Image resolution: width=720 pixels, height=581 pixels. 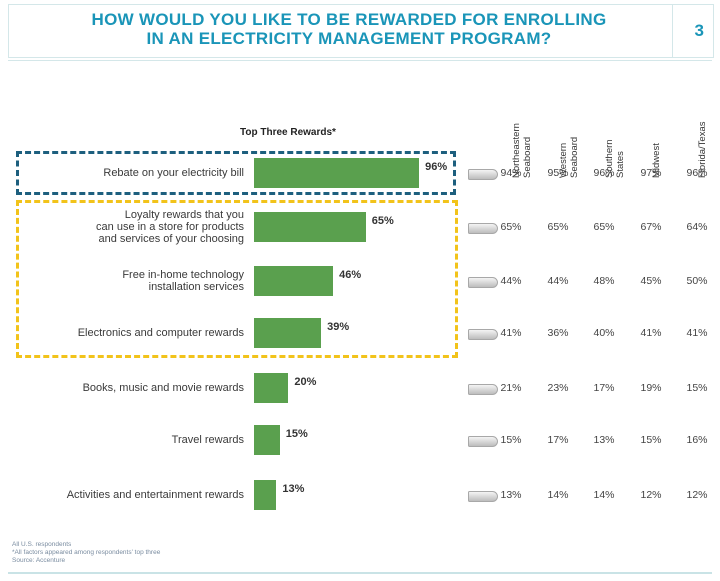 I want to click on header-divider, so click(x=360, y=60).